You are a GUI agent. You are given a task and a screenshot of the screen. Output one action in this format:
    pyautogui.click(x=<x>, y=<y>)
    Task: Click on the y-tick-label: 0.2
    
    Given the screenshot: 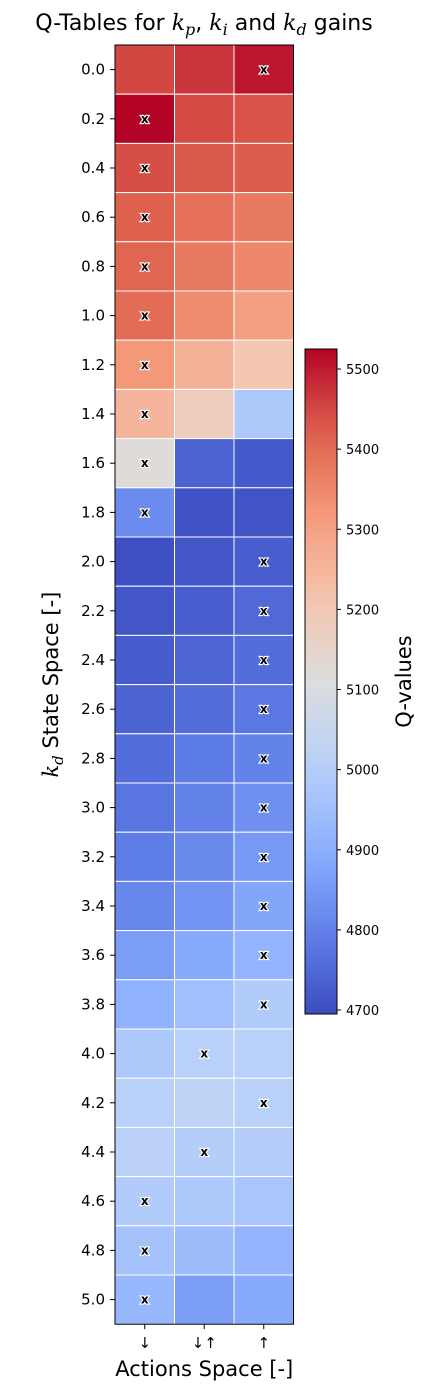 What is the action you would take?
    pyautogui.click(x=93, y=119)
    